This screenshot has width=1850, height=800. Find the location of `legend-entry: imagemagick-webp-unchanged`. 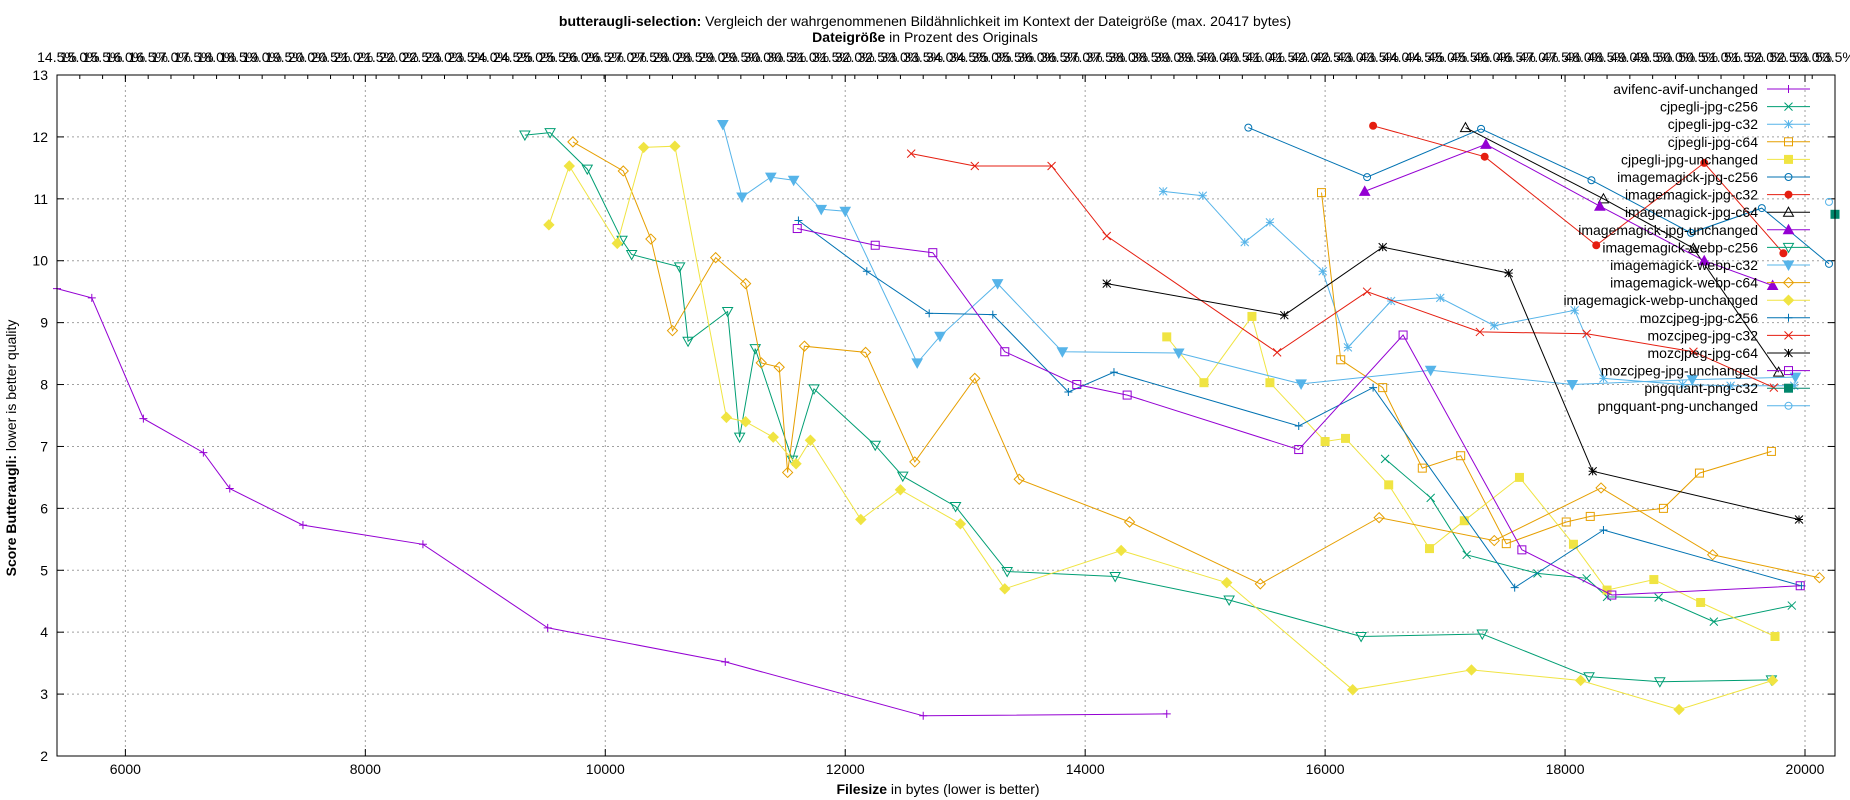

legend-entry: imagemagick-webp-unchanged is located at coordinates (1686, 300).